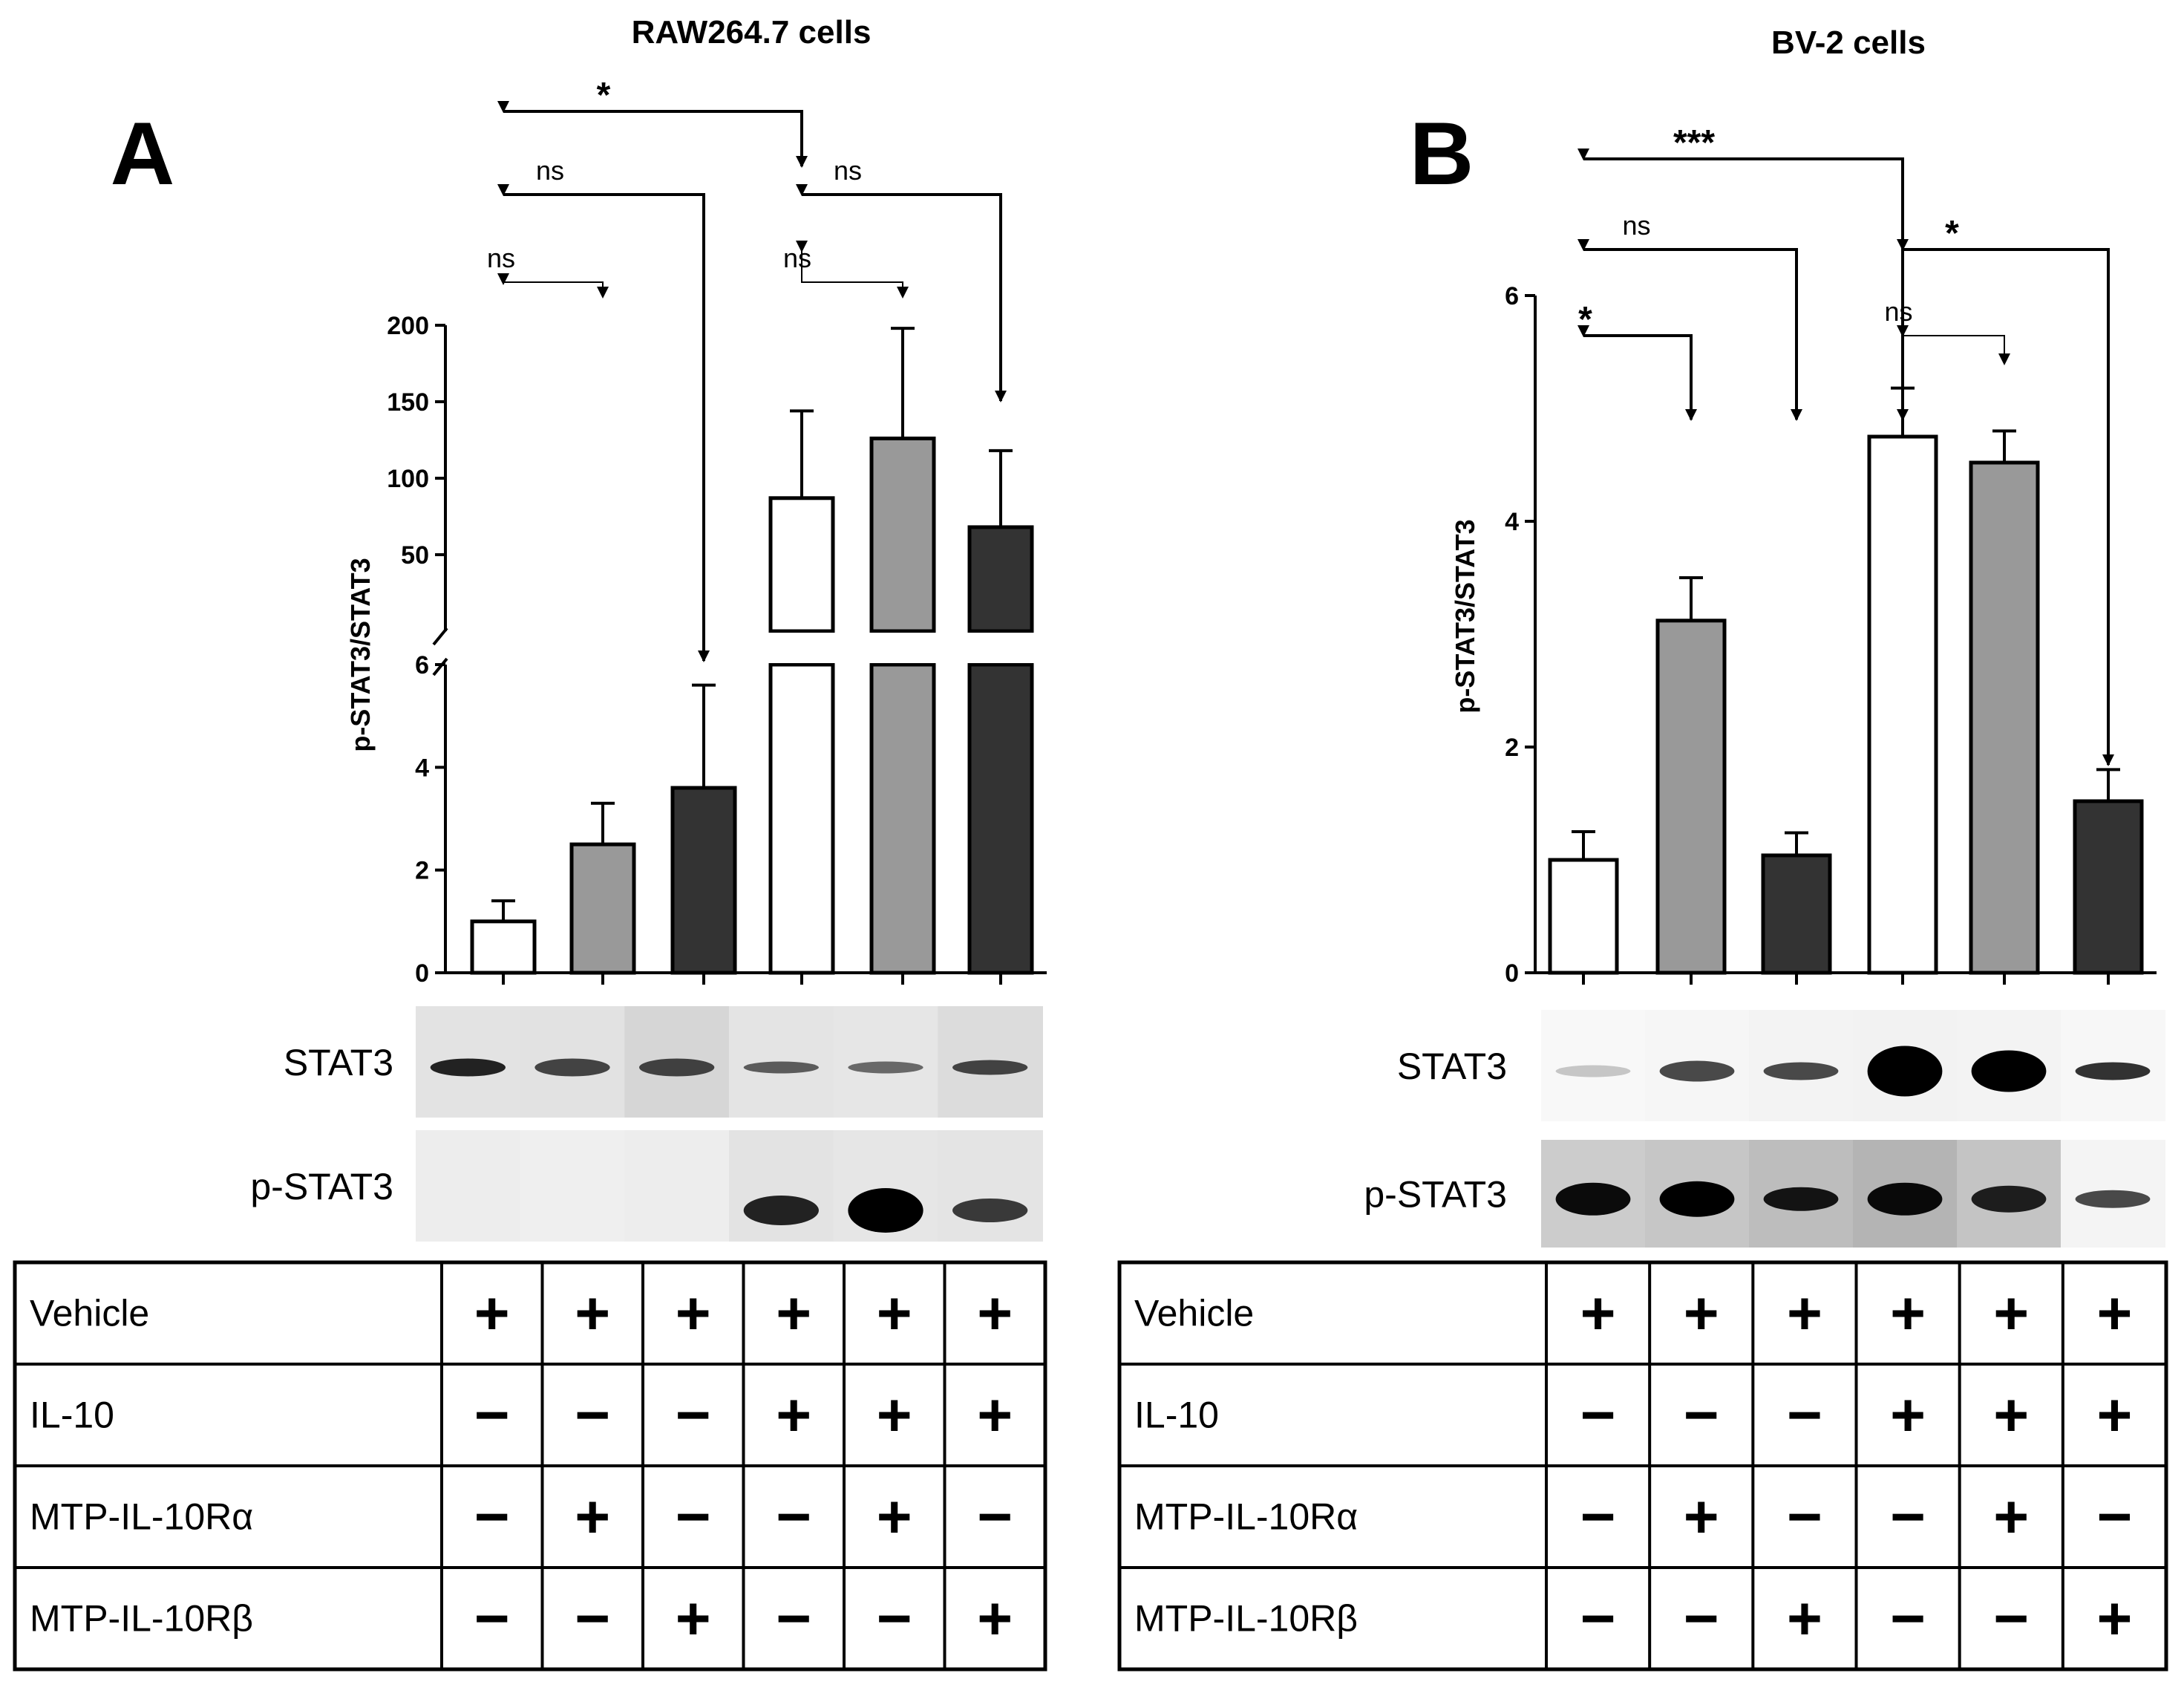 This screenshot has height=1699, width=2184. I want to click on y-tick-label: 100, so click(408, 479).